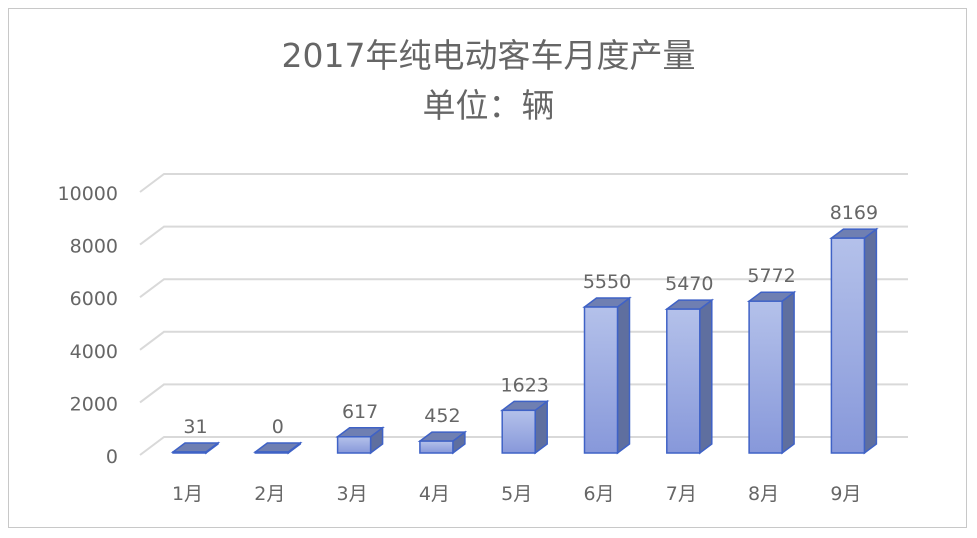 This screenshot has height=538, width=977. I want to click on data-label: 0, so click(278, 427).